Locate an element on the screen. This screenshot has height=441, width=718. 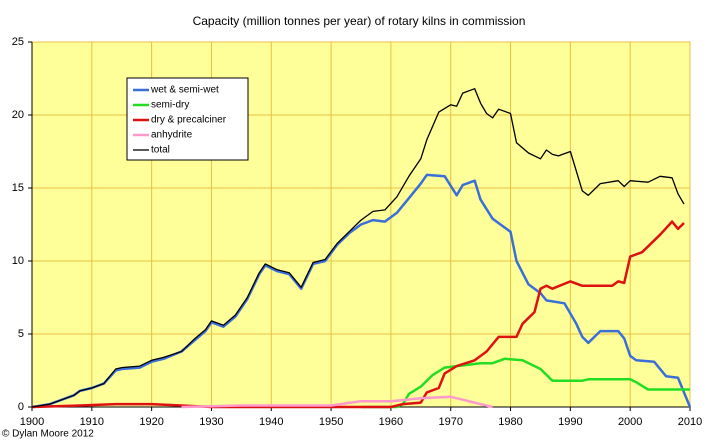
y-tick-label: 15 is located at coordinates (18, 188).